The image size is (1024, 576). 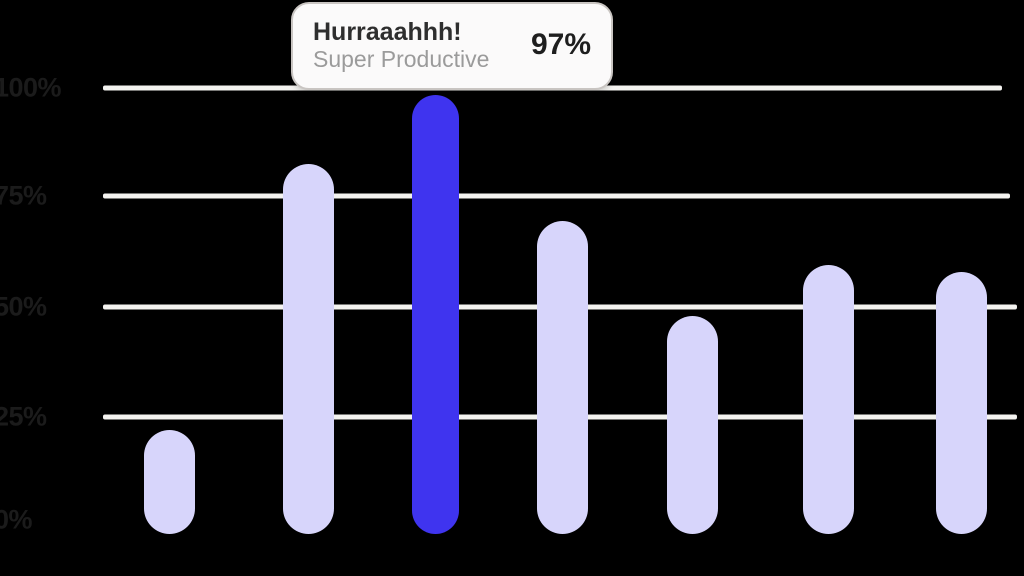 I want to click on tooltip-text-group: Hurraaahhh! Super Productive, so click(x=413, y=45).